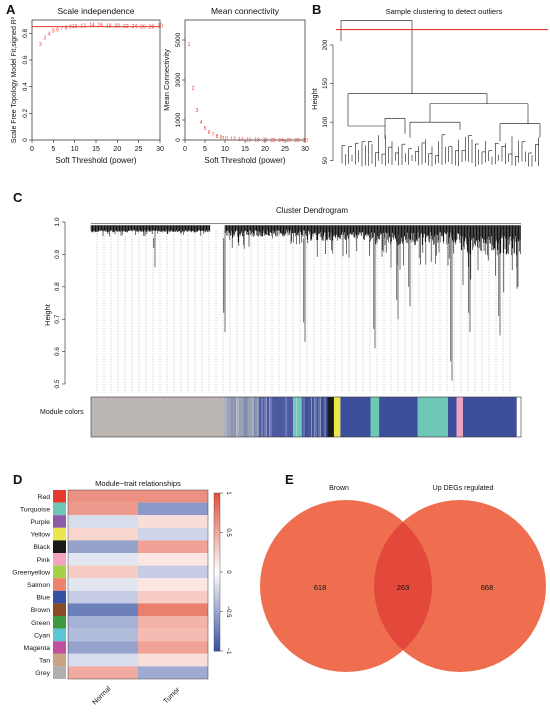 The width and height of the screenshot is (550, 715). What do you see at coordinates (66, 28) in the screenshot?
I see `scale-independence-data-point: 8` at bounding box center [66, 28].